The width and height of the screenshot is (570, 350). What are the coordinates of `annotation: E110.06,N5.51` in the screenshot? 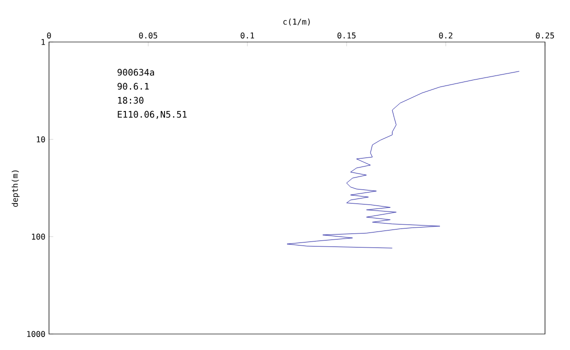 It's located at (152, 114).